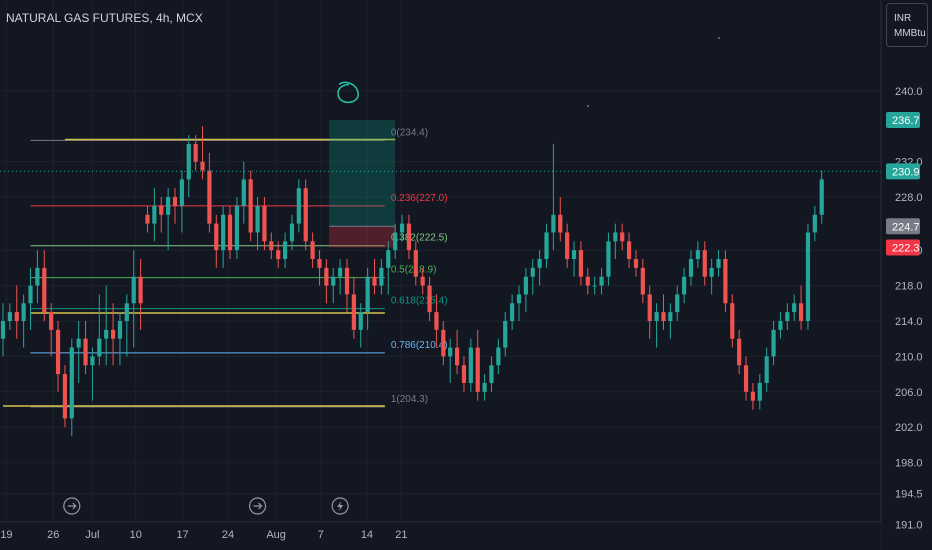  I want to click on stop-zone, so click(362, 237).